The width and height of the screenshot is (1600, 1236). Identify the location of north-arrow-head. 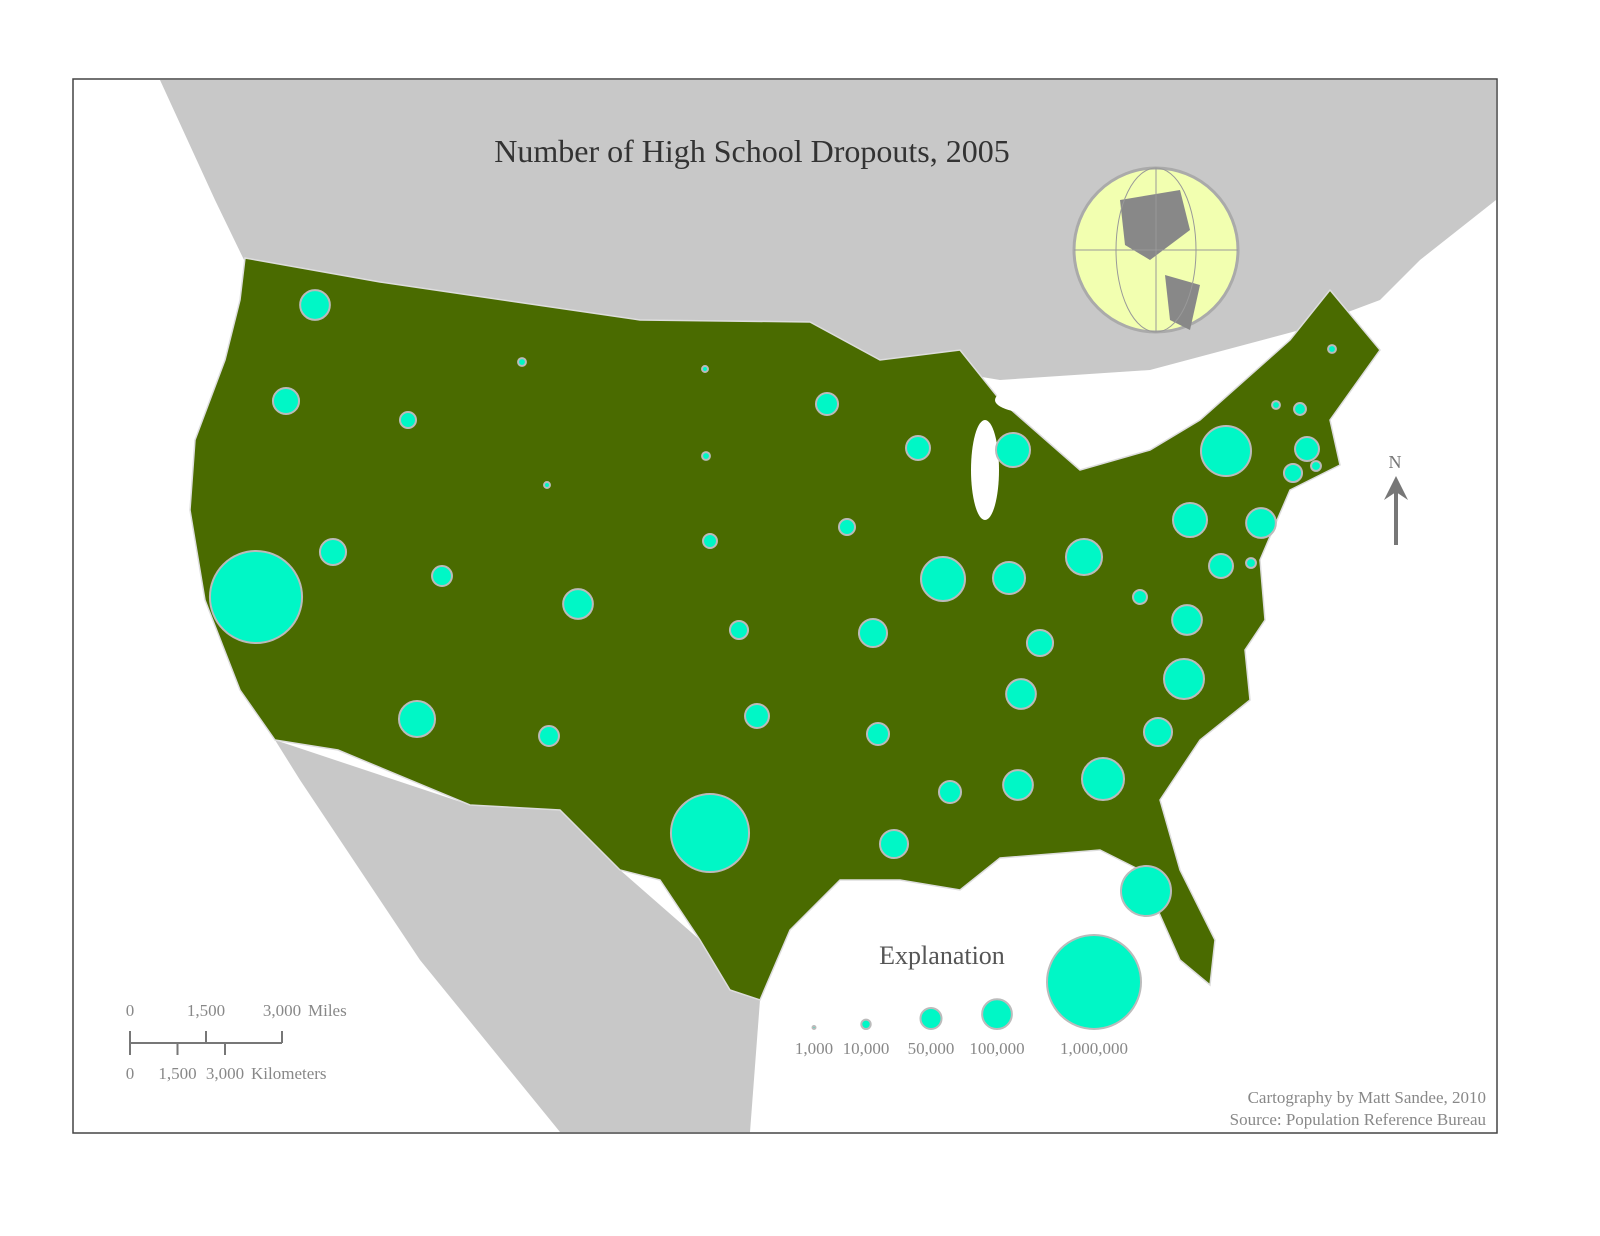
(1396, 488).